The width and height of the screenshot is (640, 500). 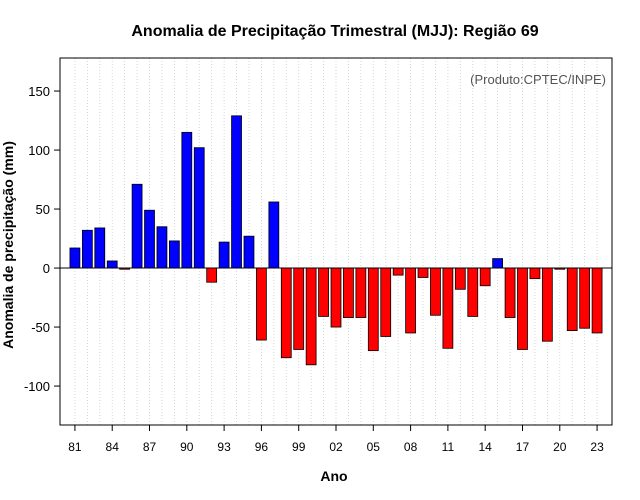 What do you see at coordinates (40, 327) in the screenshot?
I see `y-tick-label: -50` at bounding box center [40, 327].